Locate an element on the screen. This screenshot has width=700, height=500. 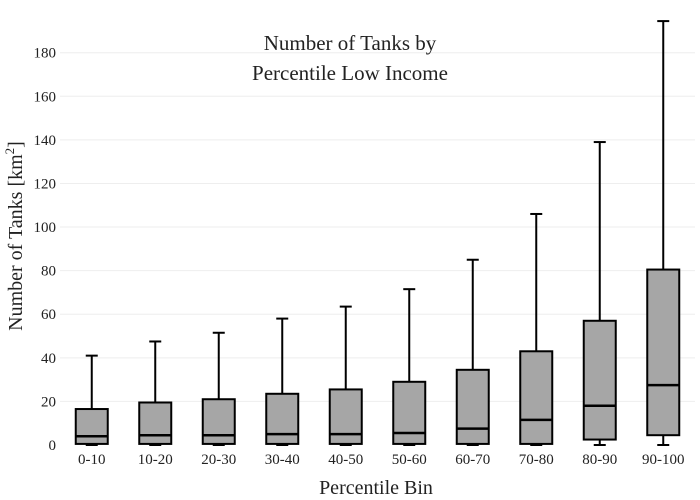
x-tick-label-30-40: 30-40 is located at coordinates (282, 460).